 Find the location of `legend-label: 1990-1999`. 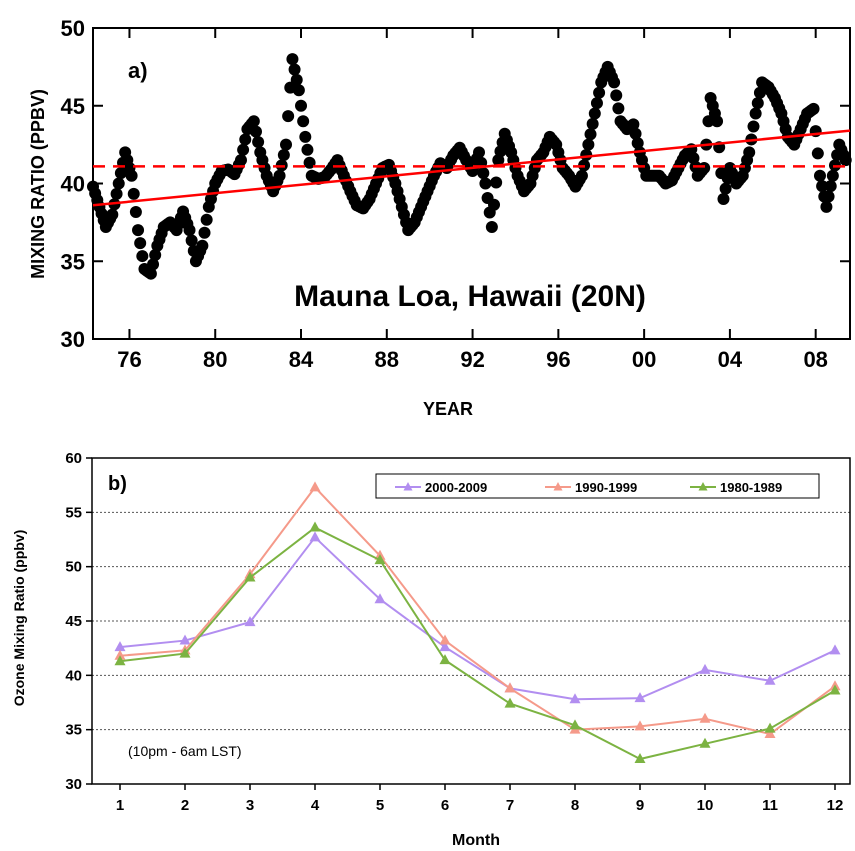

legend-label: 1990-1999 is located at coordinates (606, 487).